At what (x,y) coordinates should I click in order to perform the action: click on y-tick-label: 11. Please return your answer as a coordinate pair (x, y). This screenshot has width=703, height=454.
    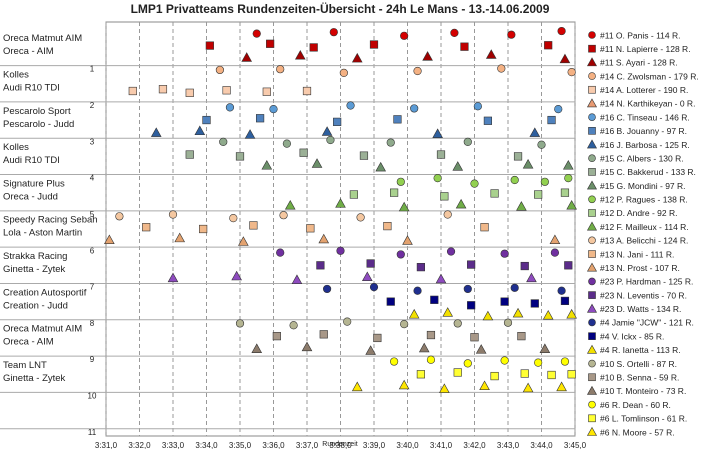
    Looking at the image, I should click on (92, 432).